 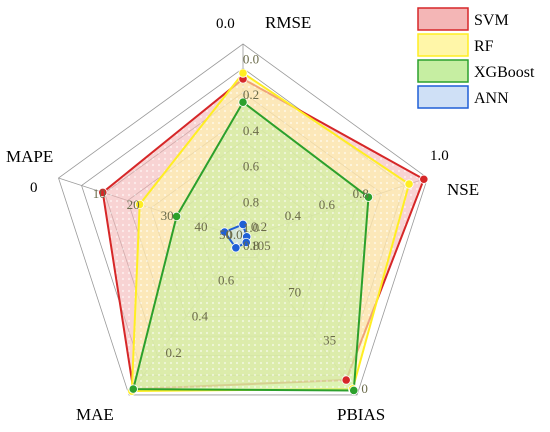 I want to click on legend-label: SVM, so click(x=491, y=20).